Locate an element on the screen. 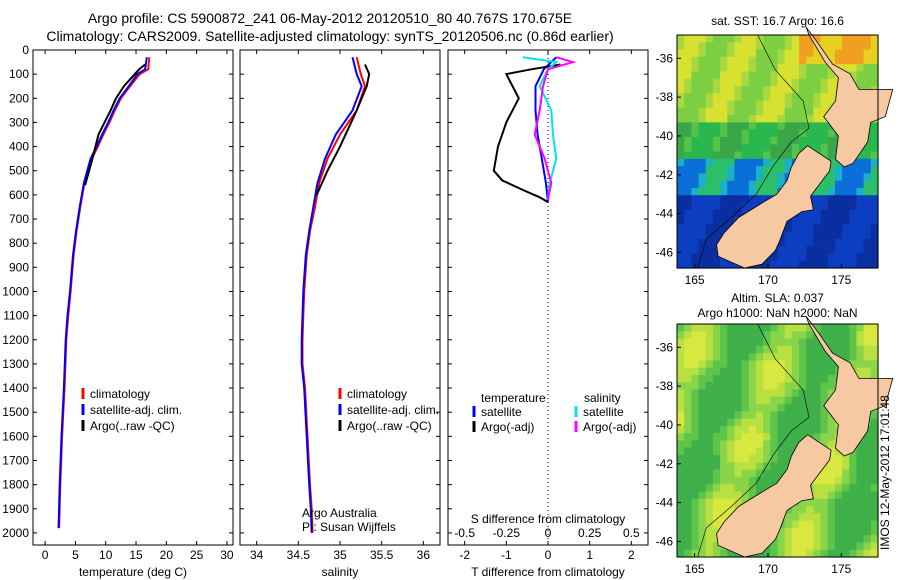  y-tick-label-depth: 1400 is located at coordinates (15, 388).